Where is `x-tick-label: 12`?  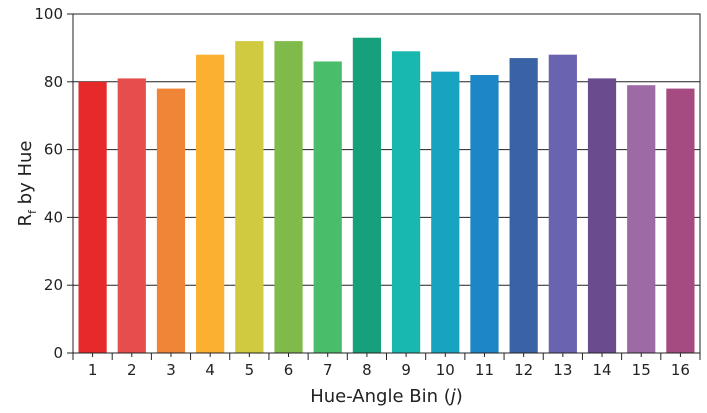
x-tick-label: 12 is located at coordinates (523, 370).